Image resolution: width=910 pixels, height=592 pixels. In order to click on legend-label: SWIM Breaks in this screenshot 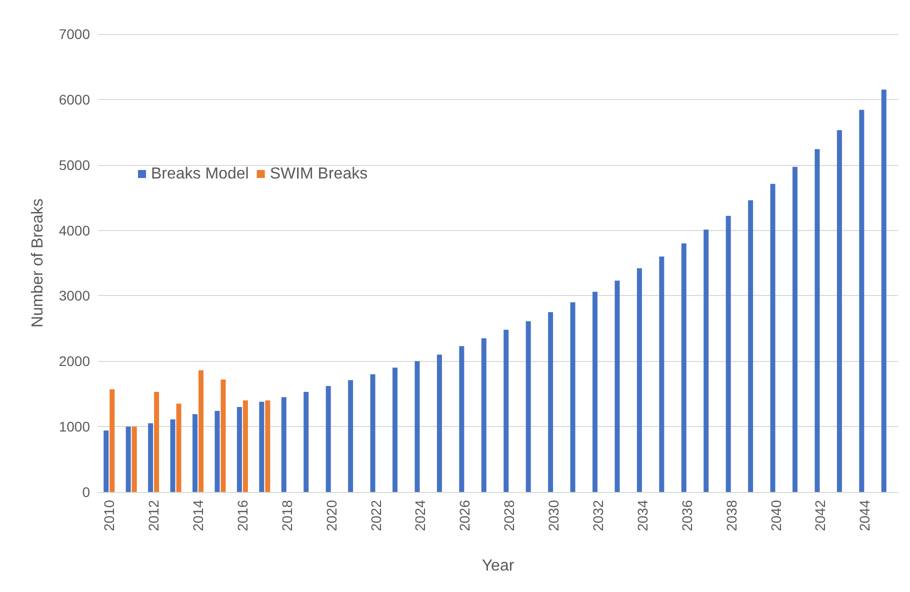, I will do `click(319, 174)`.